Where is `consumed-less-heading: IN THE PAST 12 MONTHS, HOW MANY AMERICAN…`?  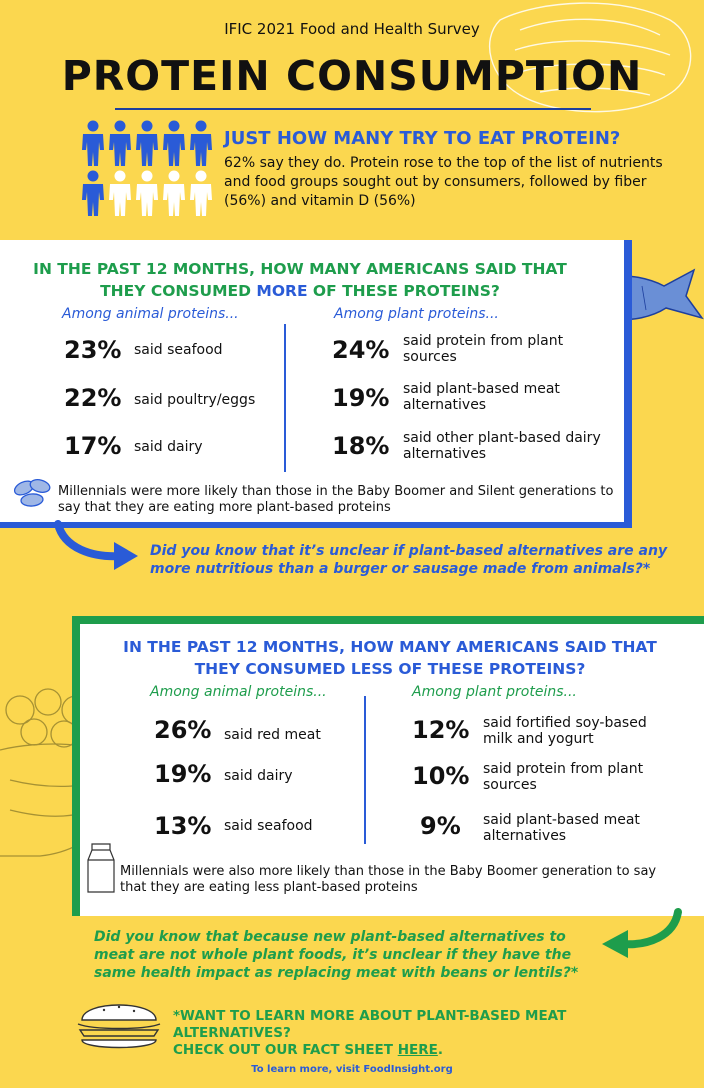
consumed-less-heading: IN THE PAST 12 MONTHS, HOW MANY AMERICAN… is located at coordinates (390, 658).